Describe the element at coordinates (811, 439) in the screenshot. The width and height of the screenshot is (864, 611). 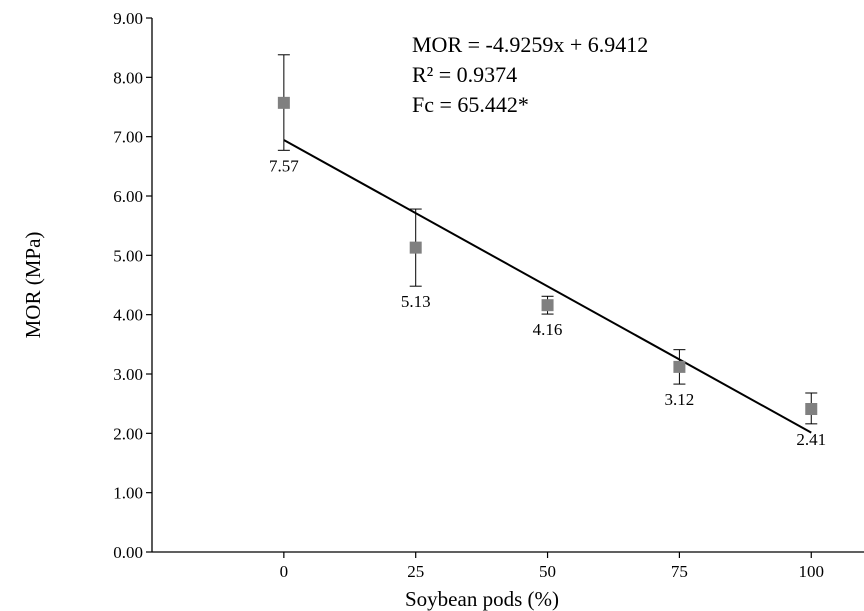
I see `data-label: 2.41` at that location.